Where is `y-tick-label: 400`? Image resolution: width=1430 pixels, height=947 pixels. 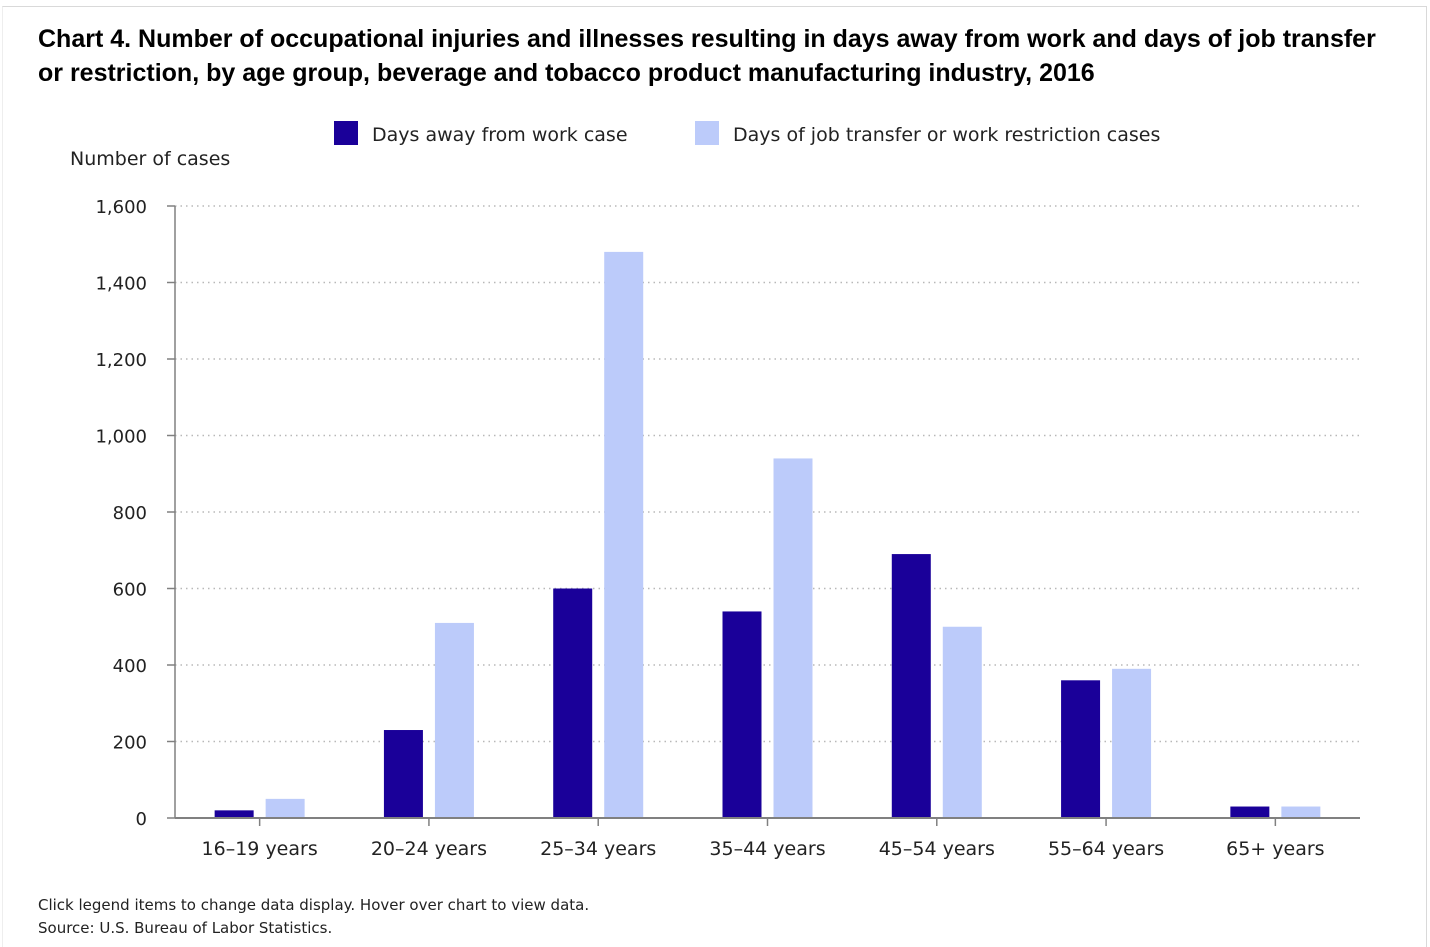 y-tick-label: 400 is located at coordinates (130, 666).